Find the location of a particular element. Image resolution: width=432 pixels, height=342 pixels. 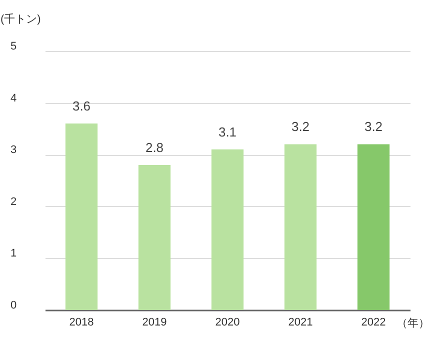

y-tick-label: 1 is located at coordinates (13, 254).